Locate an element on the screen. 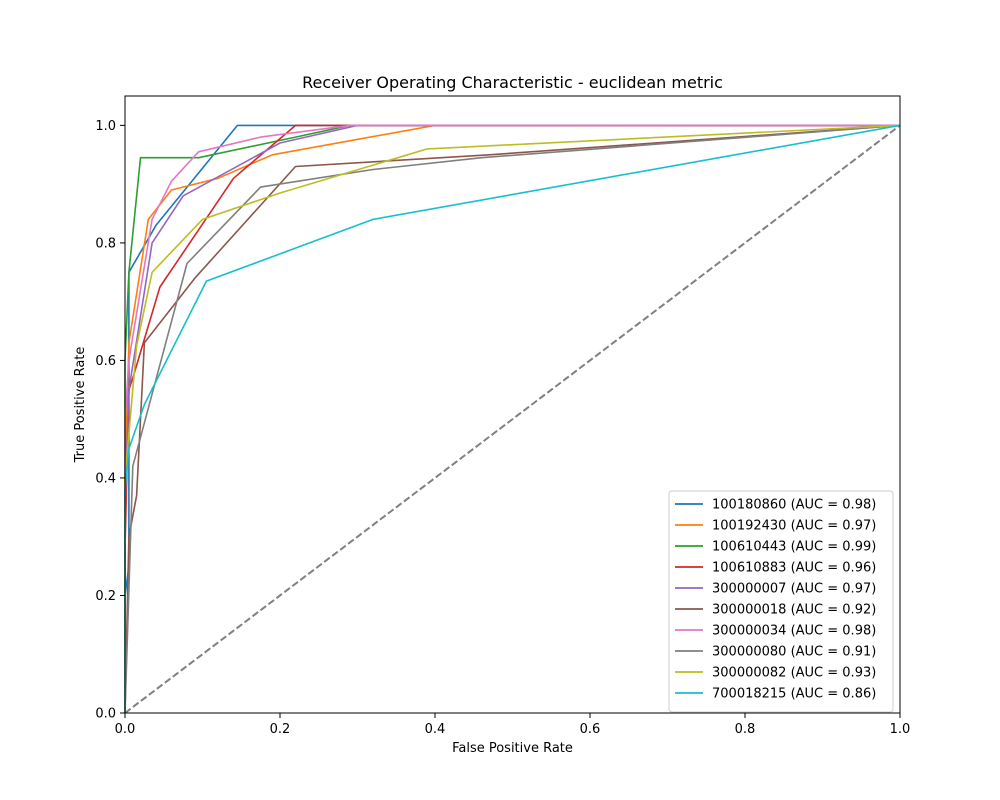  legend-item: 300000080 (AUC = 0.91) is located at coordinates (775, 652).